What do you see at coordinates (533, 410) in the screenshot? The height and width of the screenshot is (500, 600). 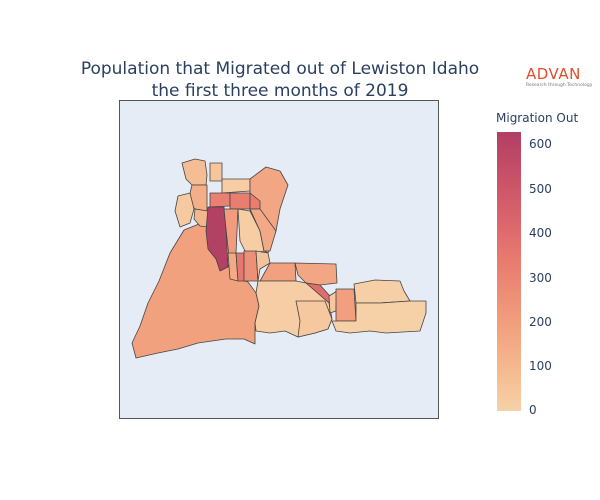 I see `colorbar-tick-0: 0` at bounding box center [533, 410].